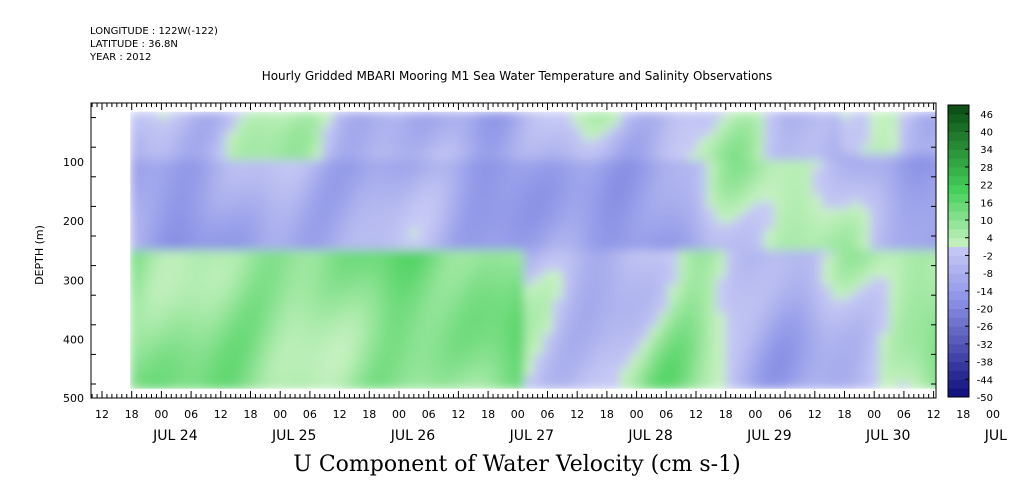 The width and height of the screenshot is (1009, 504). What do you see at coordinates (988, 274) in the screenshot?
I see `colorbar-label: -8` at bounding box center [988, 274].